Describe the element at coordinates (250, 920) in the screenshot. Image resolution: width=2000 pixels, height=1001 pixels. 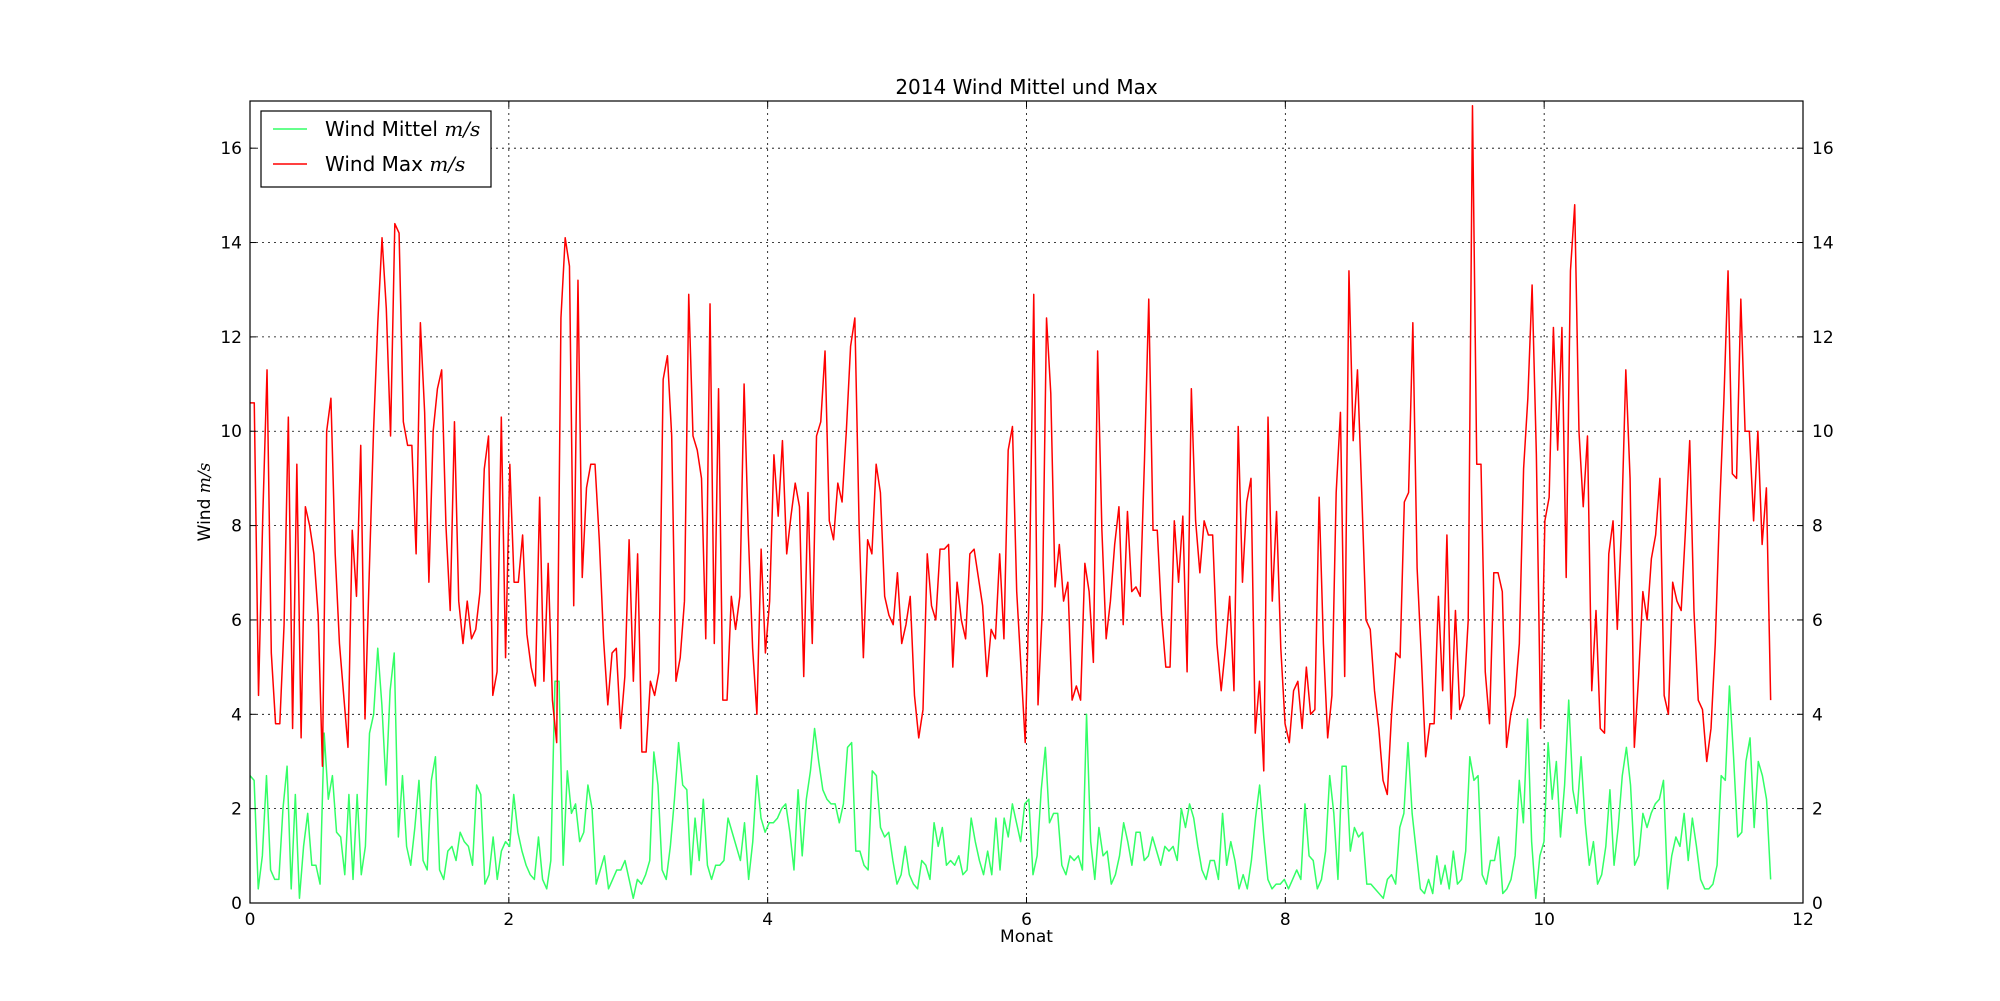
I see `x-tick-label: 0` at that location.